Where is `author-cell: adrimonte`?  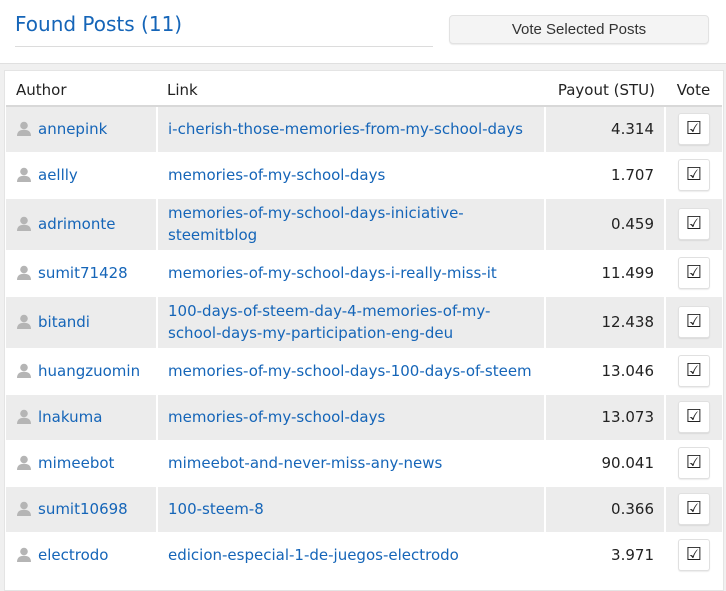
author-cell: adrimonte is located at coordinates (82, 224).